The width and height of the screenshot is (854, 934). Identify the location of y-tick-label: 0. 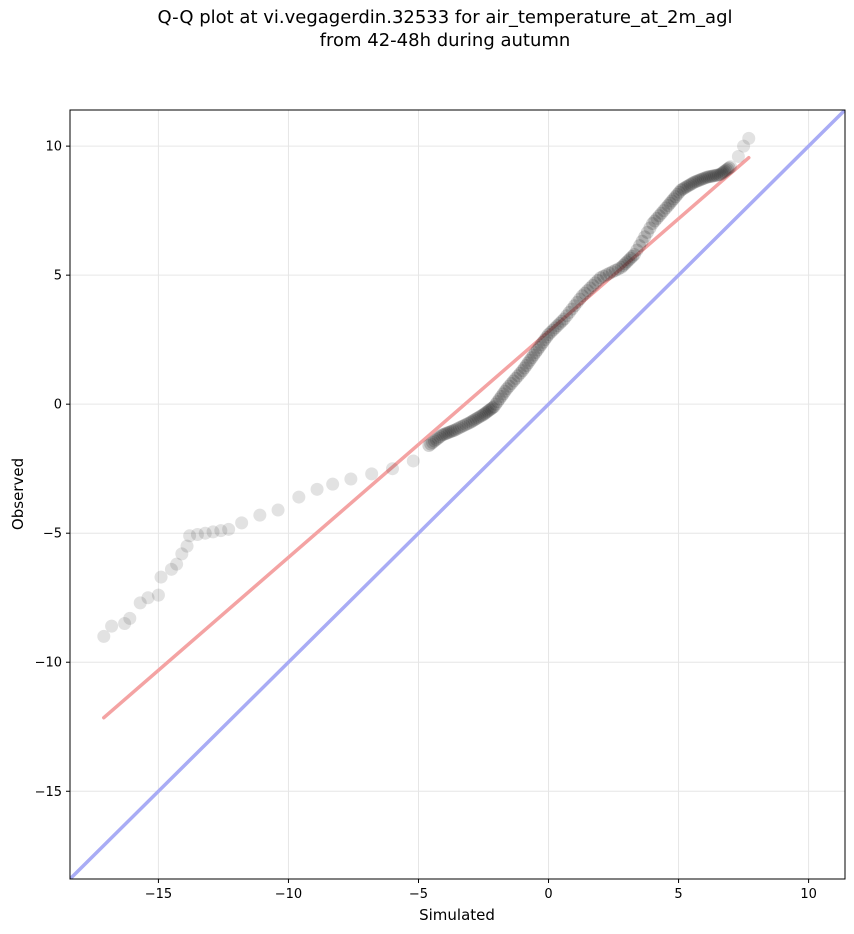
(58, 405).